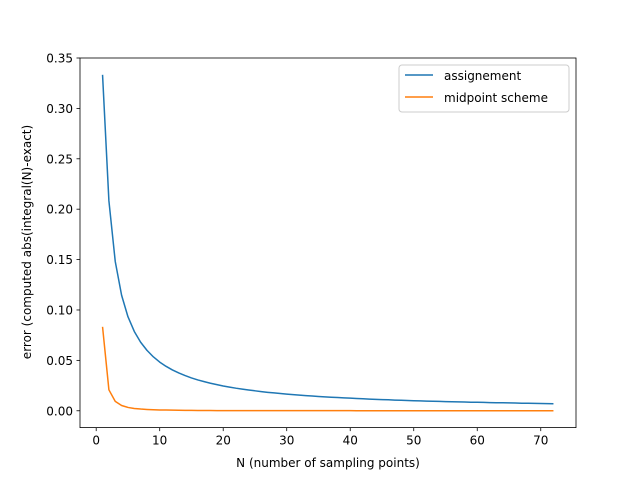 This screenshot has width=640, height=480. What do you see at coordinates (27, 242) in the screenshot?
I see `y-axis-label: error (computed abs(integral(N)-exact)` at bounding box center [27, 242].